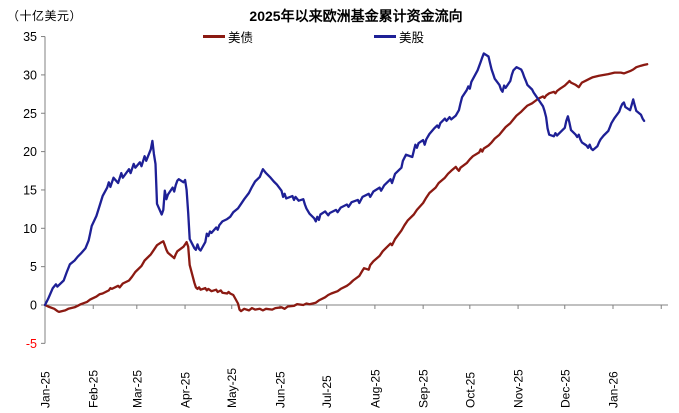  What do you see at coordinates (186, 390) in the screenshot?
I see `x-tick-label: Apr-25` at bounding box center [186, 390].